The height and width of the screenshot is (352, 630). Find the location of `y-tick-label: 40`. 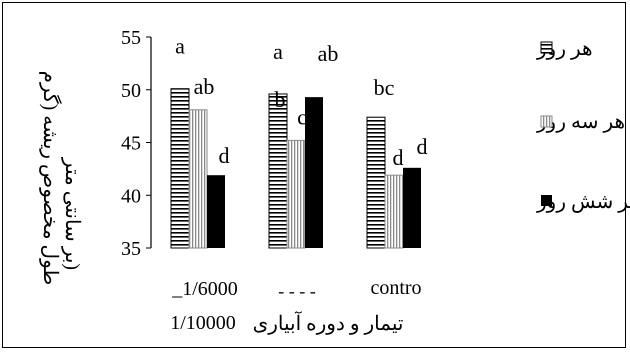

y-tick-label: 40 is located at coordinates (131, 196).